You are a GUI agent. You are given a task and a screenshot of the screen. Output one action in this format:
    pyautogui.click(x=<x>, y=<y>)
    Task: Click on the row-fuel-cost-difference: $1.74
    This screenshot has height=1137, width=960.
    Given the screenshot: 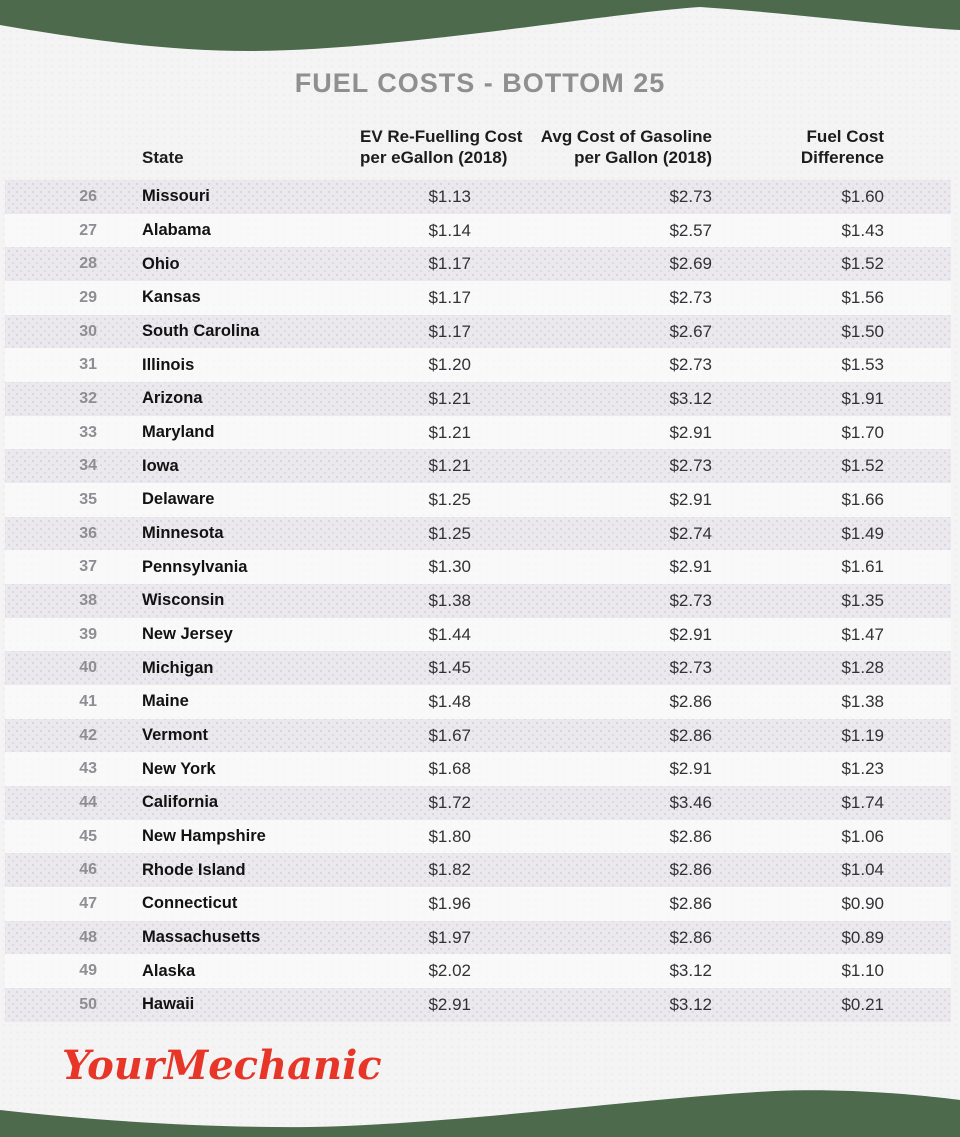 What is the action you would take?
    pyautogui.click(x=862, y=802)
    